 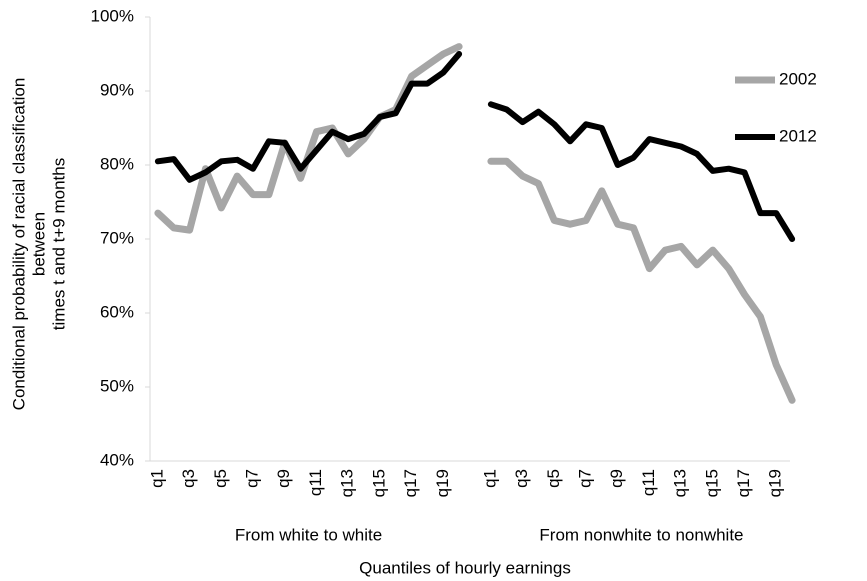 I want to click on legend-label: 2002, so click(x=798, y=78).